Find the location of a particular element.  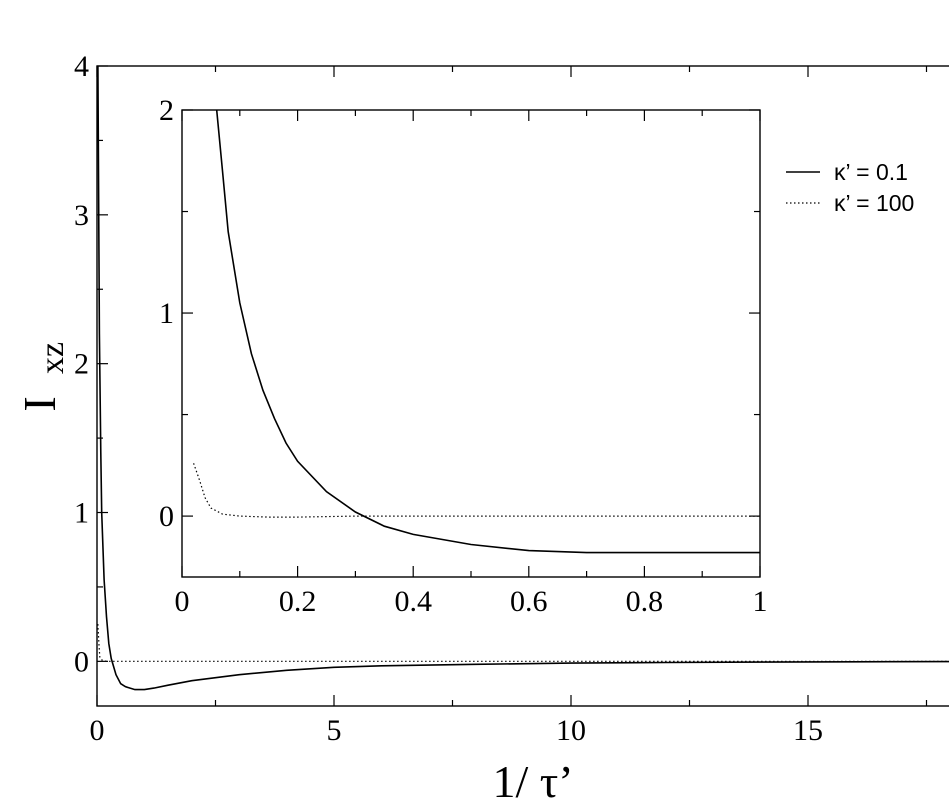

main-x-tick-label: 5 is located at coordinates (334, 730).